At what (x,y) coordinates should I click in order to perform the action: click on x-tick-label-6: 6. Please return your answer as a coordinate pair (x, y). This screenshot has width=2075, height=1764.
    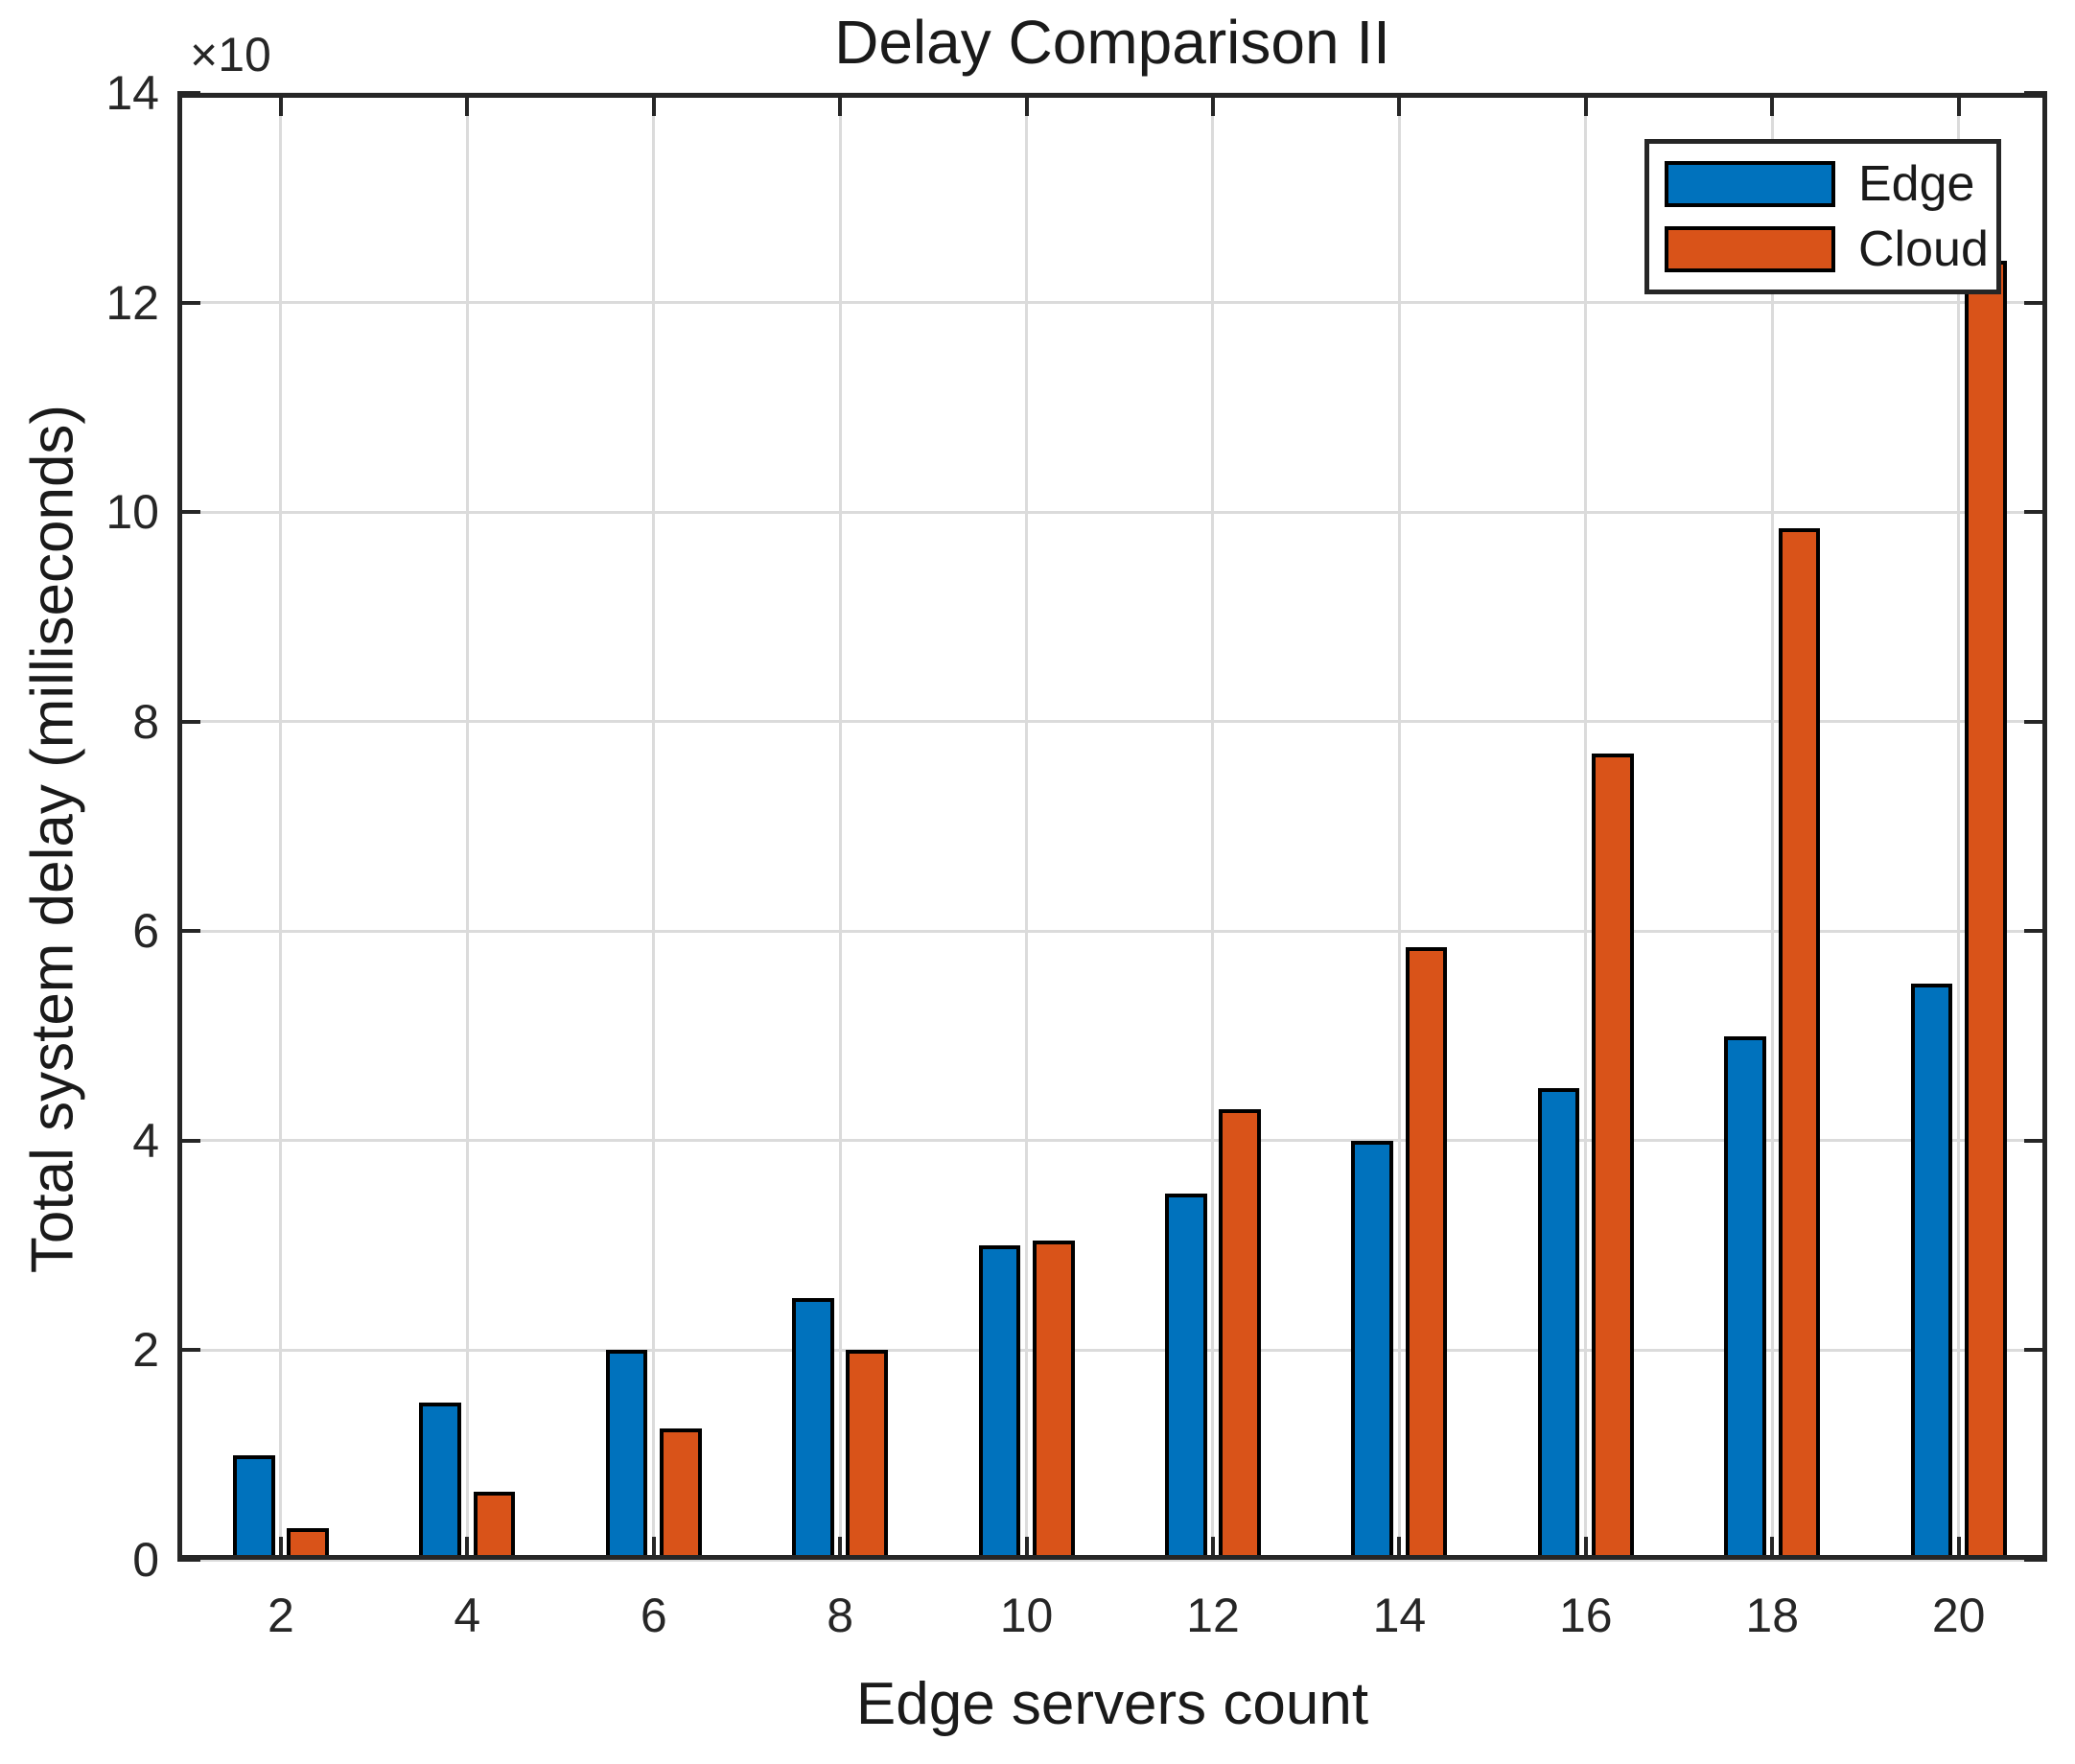
    Looking at the image, I should click on (653, 1615).